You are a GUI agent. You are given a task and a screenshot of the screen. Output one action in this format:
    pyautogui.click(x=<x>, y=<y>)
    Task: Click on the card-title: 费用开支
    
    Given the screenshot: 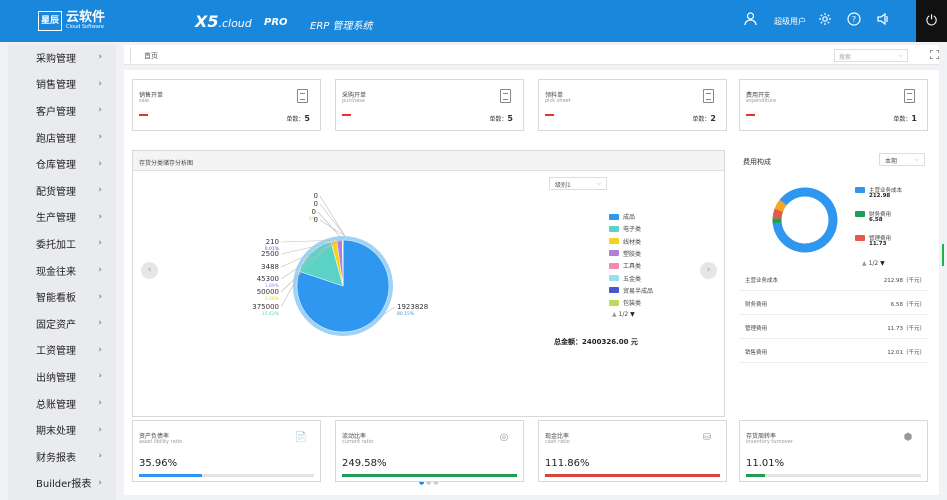 What is the action you would take?
    pyautogui.click(x=758, y=95)
    